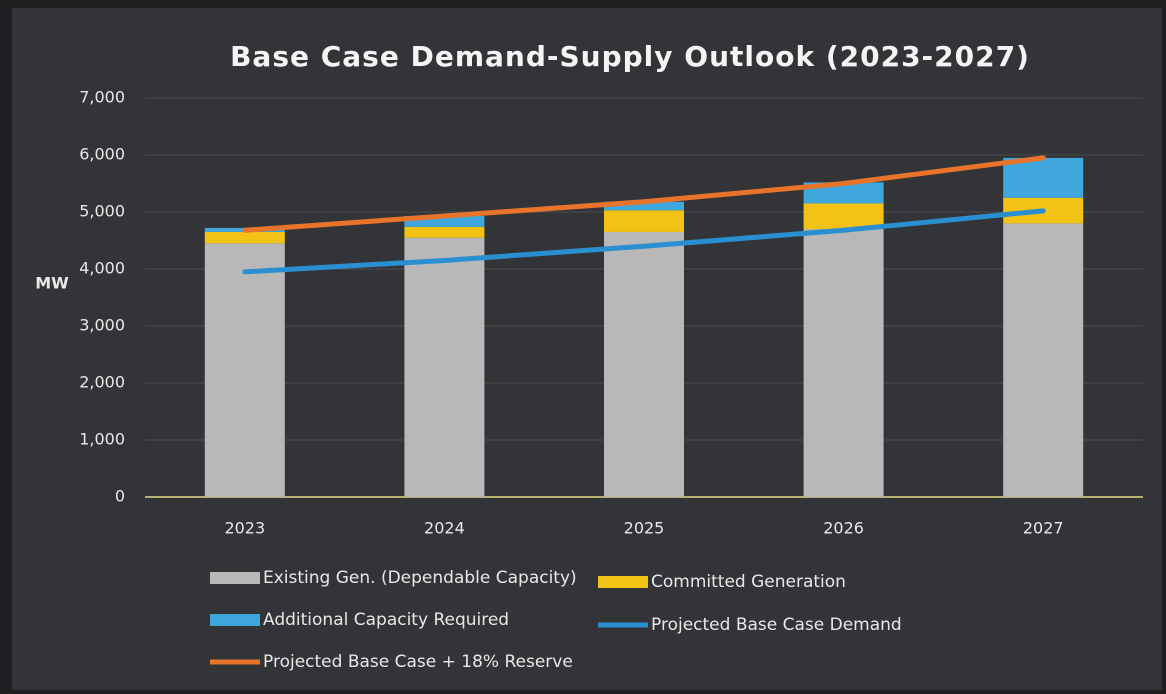  I want to click on y-tick-label: 0, so click(120, 496).